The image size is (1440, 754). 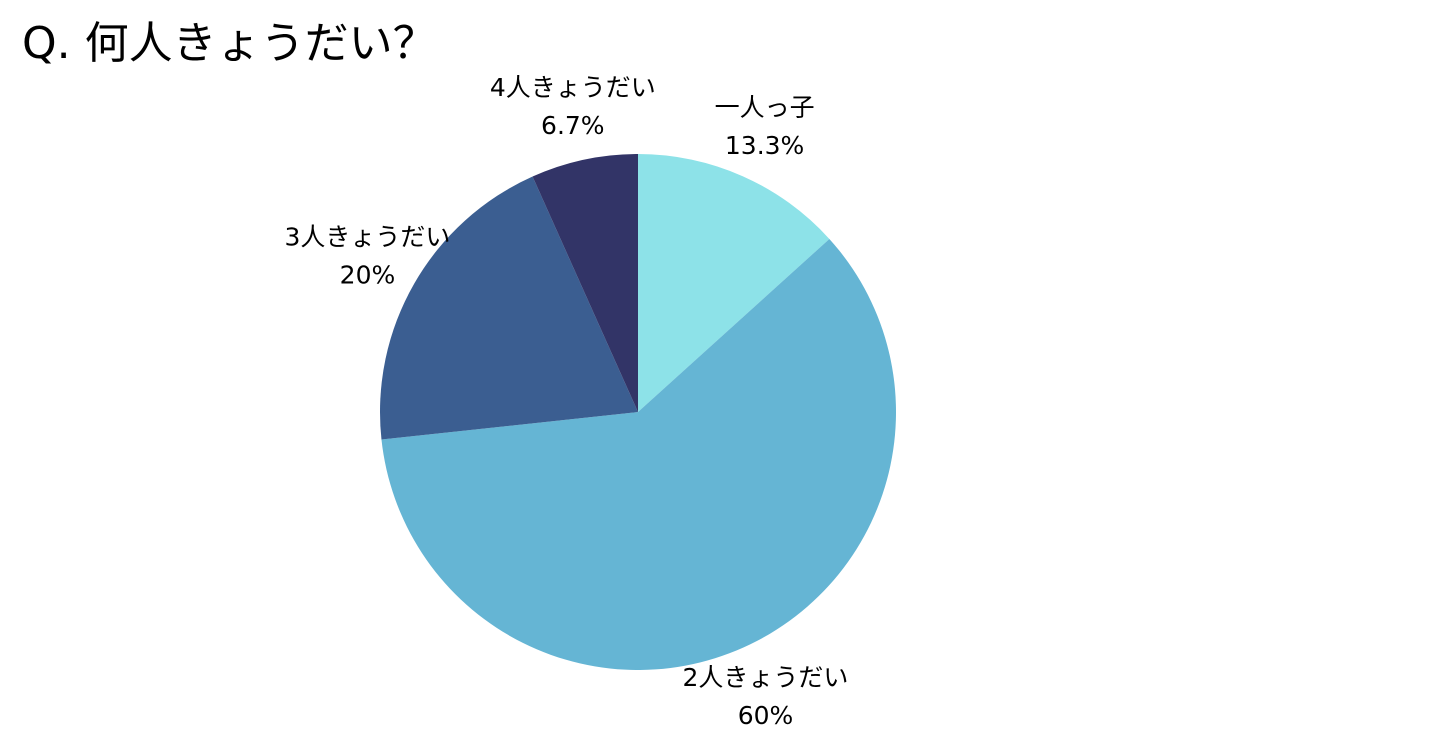 What do you see at coordinates (573, 125) in the screenshot?
I see `slice-value-label: 6.7%` at bounding box center [573, 125].